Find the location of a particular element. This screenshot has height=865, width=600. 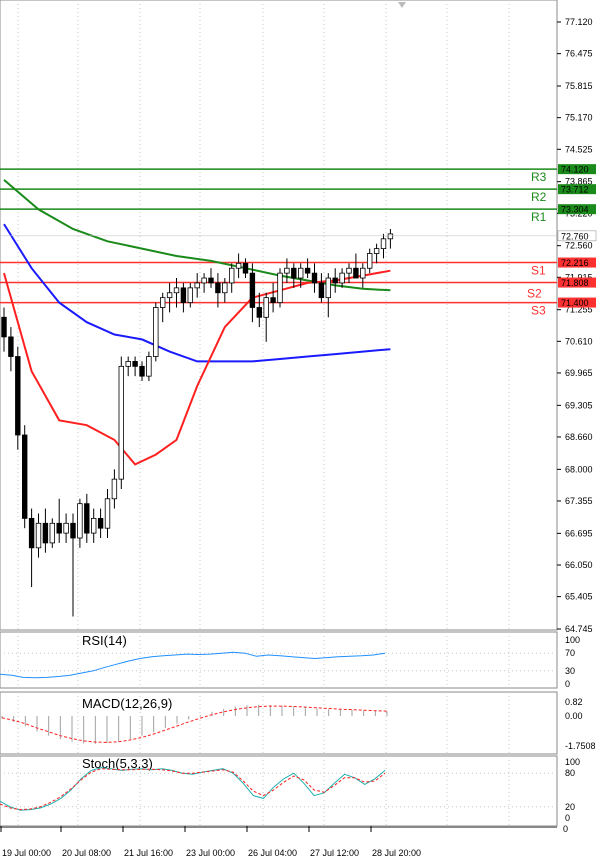

price-ytick-label: 71.255 is located at coordinates (579, 310).